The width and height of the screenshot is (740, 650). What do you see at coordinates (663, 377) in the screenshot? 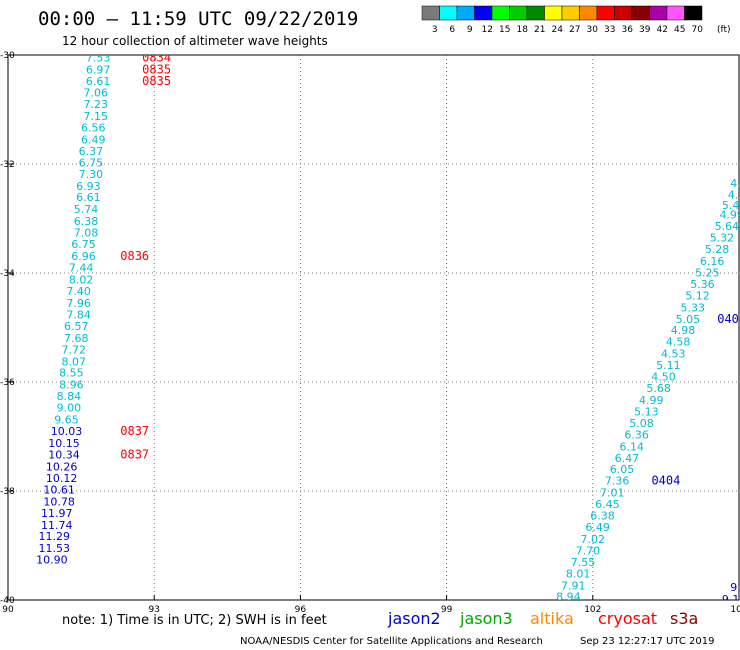
I see `wave-height-label: 4.50` at bounding box center [663, 377].